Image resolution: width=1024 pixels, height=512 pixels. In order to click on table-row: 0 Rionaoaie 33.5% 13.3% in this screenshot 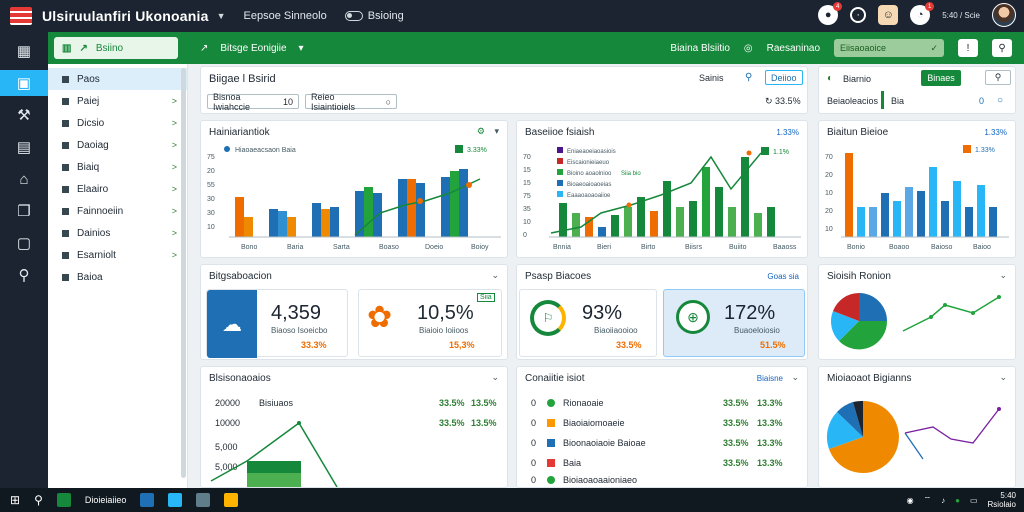, I will do `click(666, 403)`.